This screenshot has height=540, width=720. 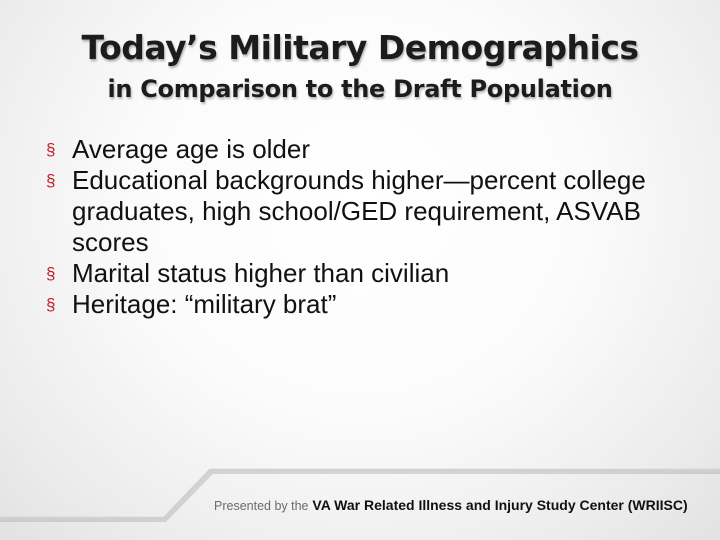 I want to click on title-line-1: Today’s Military Demographics, so click(x=360, y=47).